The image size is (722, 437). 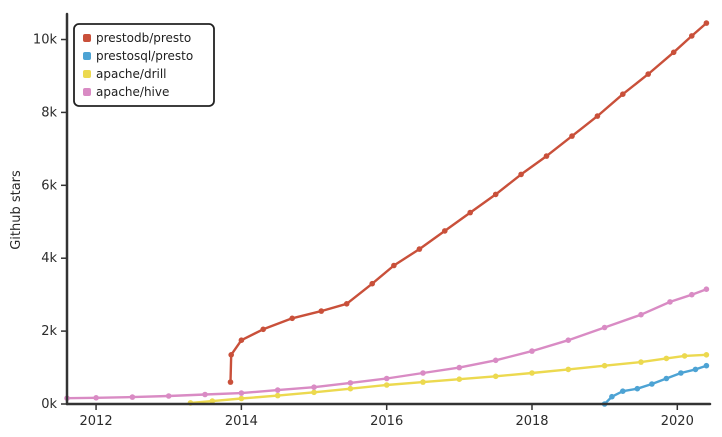 I want to click on legend-label-prestodb: prestodb/presto, so click(x=143, y=38).